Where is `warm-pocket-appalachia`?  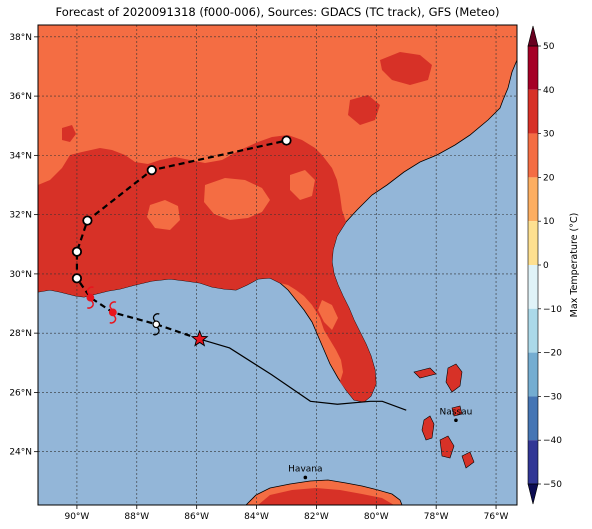
warm-pocket-appalachia is located at coordinates (364, 110).